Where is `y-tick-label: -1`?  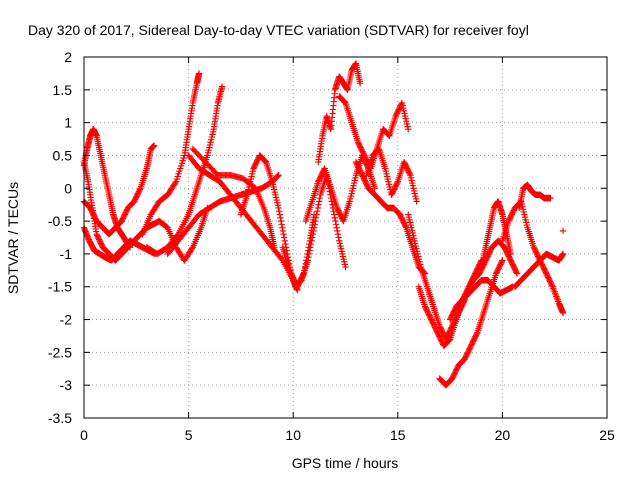 y-tick-label: -1 is located at coordinates (66, 254).